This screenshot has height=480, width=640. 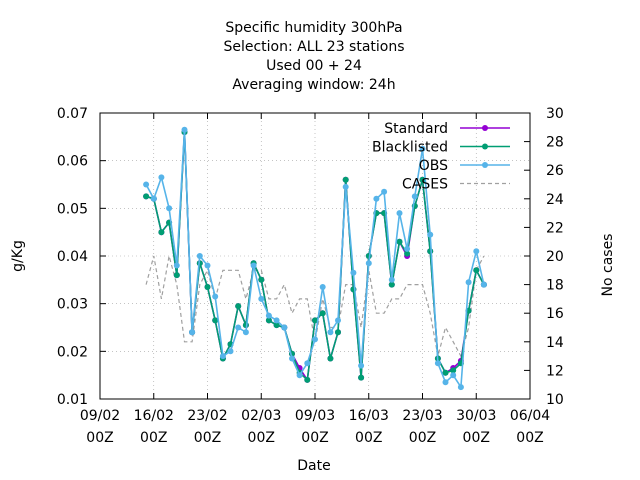 What do you see at coordinates (18, 256) in the screenshot?
I see `y-axis-label: g/Kg` at bounding box center [18, 256].